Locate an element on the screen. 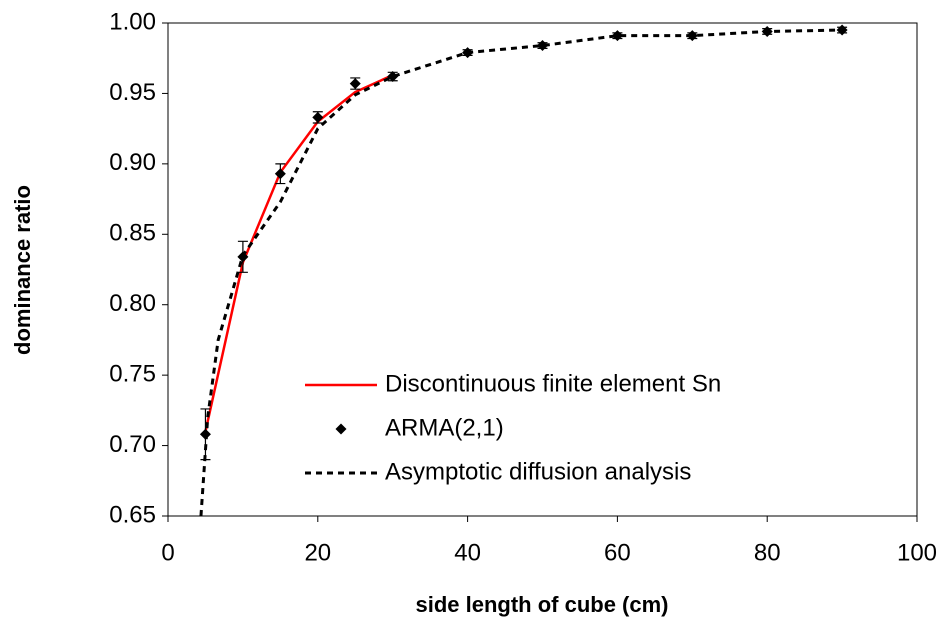  x-axis-label: side length of cube (cm) is located at coordinates (541, 604).